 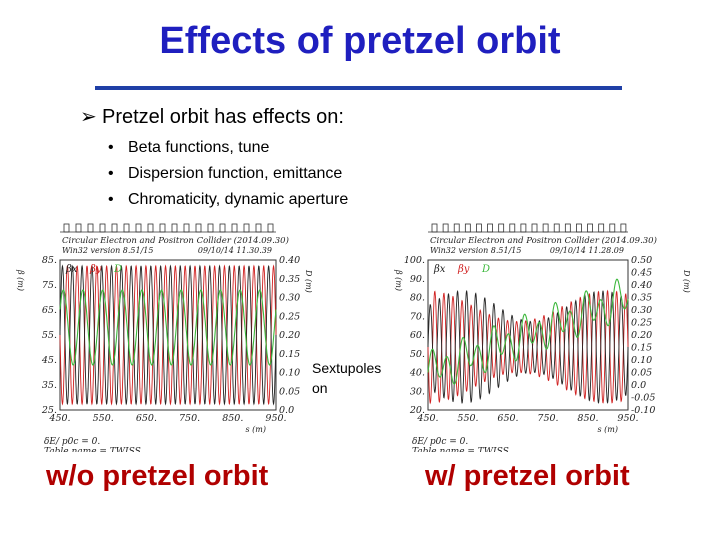 I want to click on x-tick-label: 850., so click(x=232, y=418).